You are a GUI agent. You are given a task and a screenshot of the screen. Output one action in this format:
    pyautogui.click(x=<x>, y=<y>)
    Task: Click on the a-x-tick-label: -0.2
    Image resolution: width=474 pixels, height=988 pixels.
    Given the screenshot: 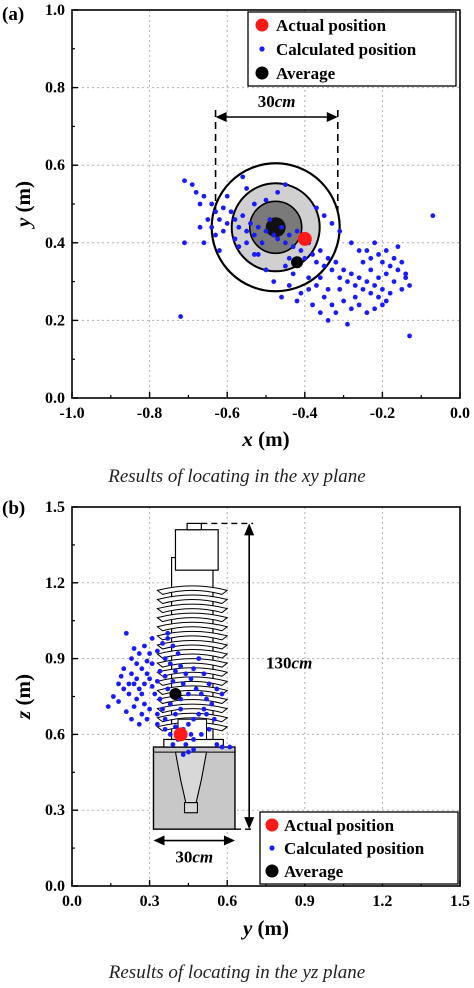 What is the action you would take?
    pyautogui.click(x=382, y=413)
    